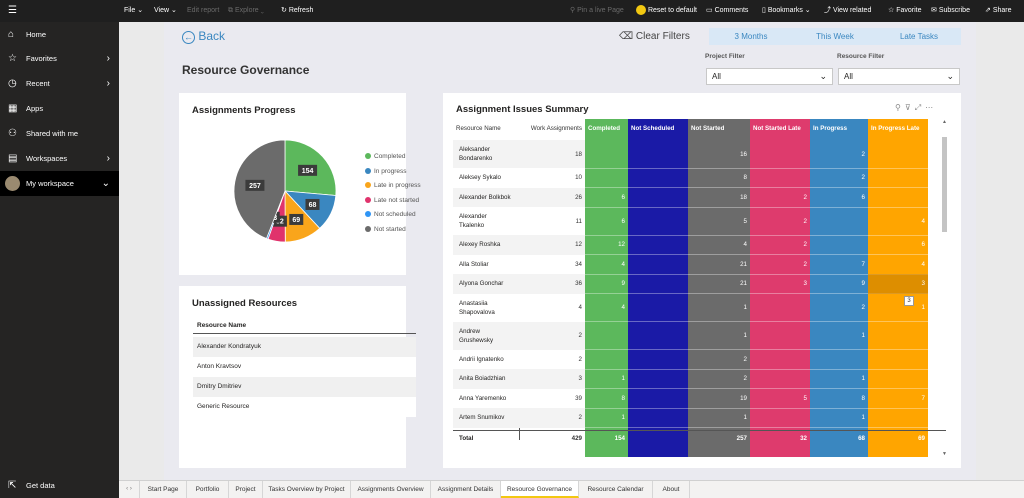  I want to click on edit-report-button: Edit report, so click(203, 10).